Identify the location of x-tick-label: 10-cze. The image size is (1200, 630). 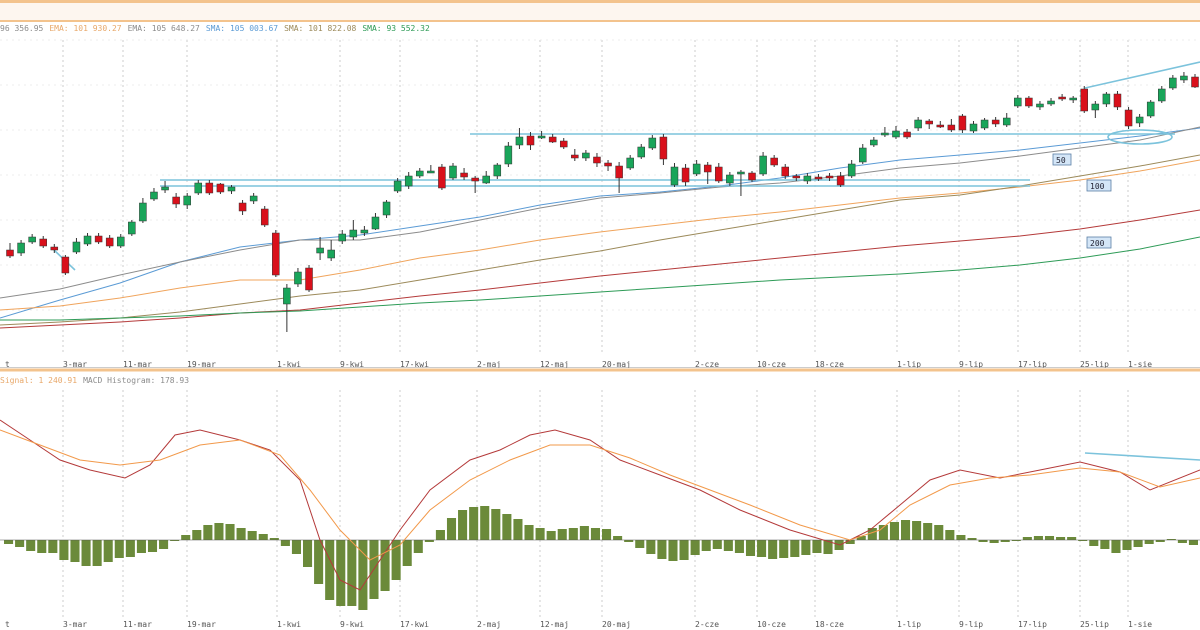
(771, 624).